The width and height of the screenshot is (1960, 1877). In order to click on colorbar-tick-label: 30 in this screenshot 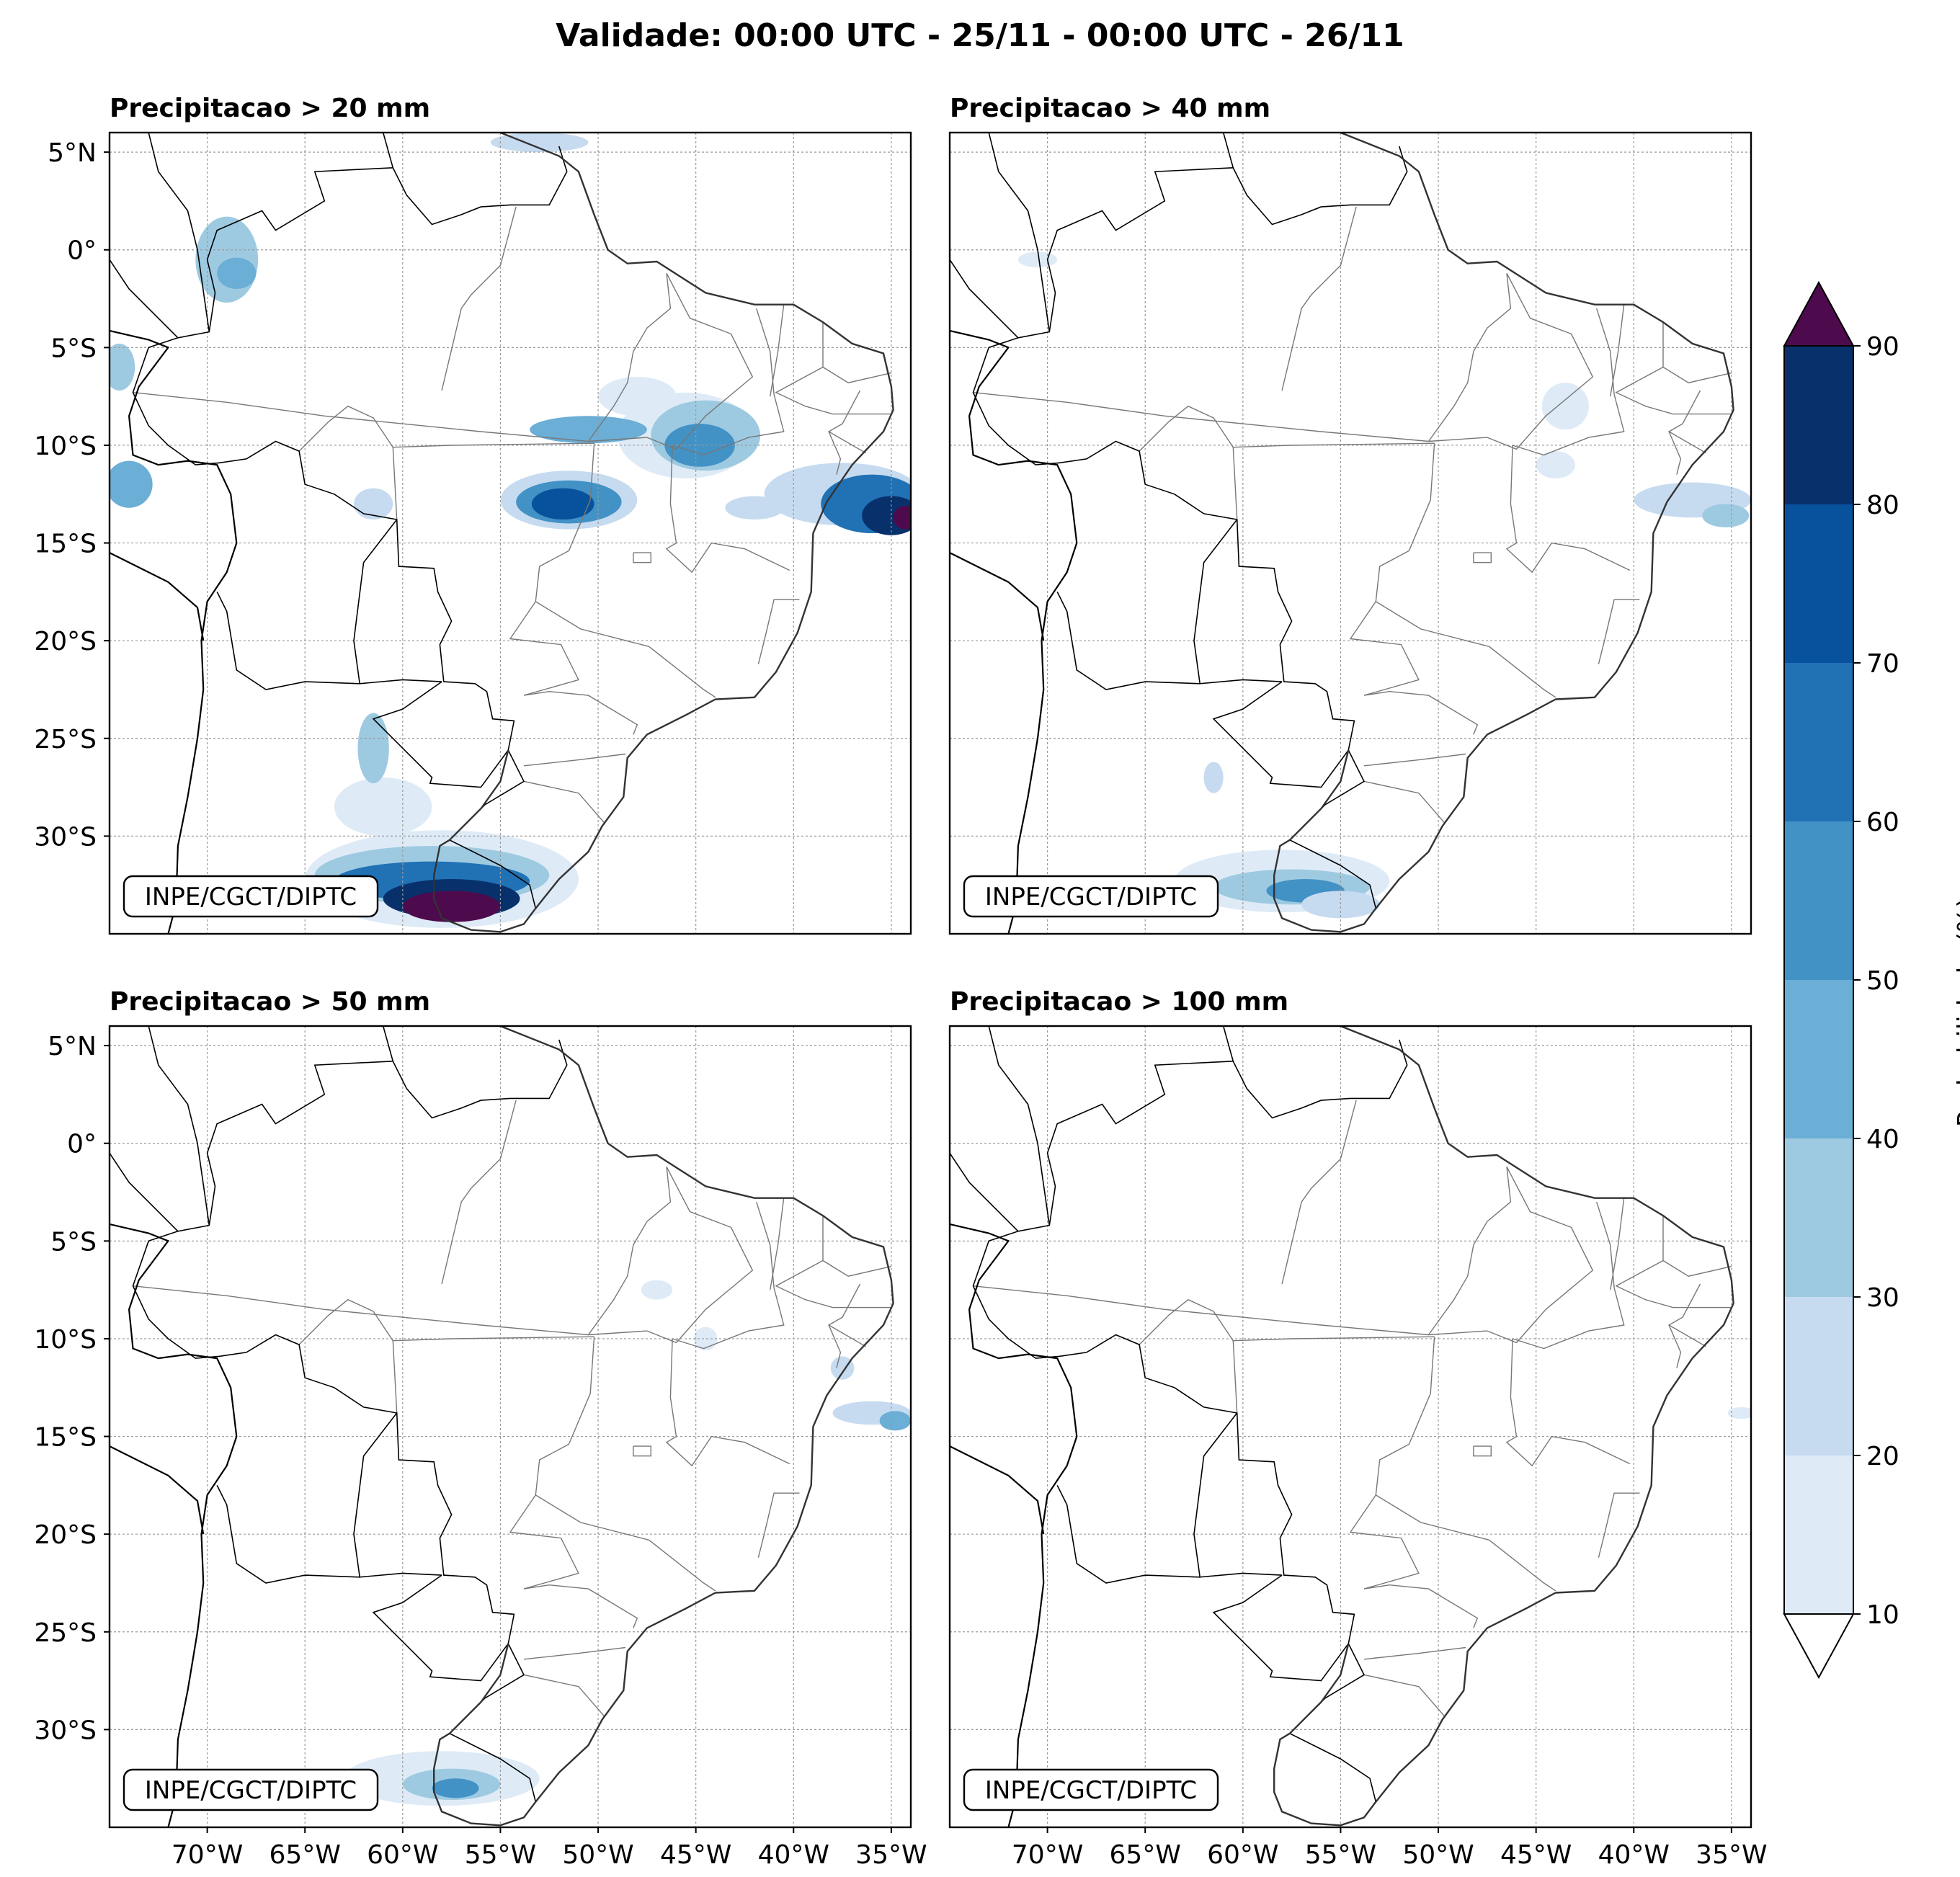, I will do `click(1882, 1298)`.